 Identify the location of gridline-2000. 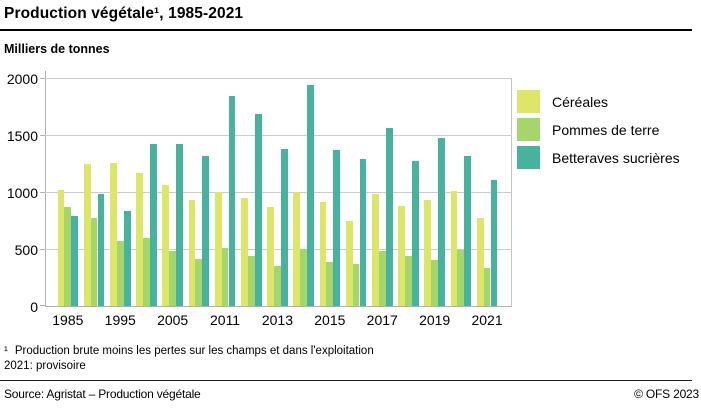
(278, 78).